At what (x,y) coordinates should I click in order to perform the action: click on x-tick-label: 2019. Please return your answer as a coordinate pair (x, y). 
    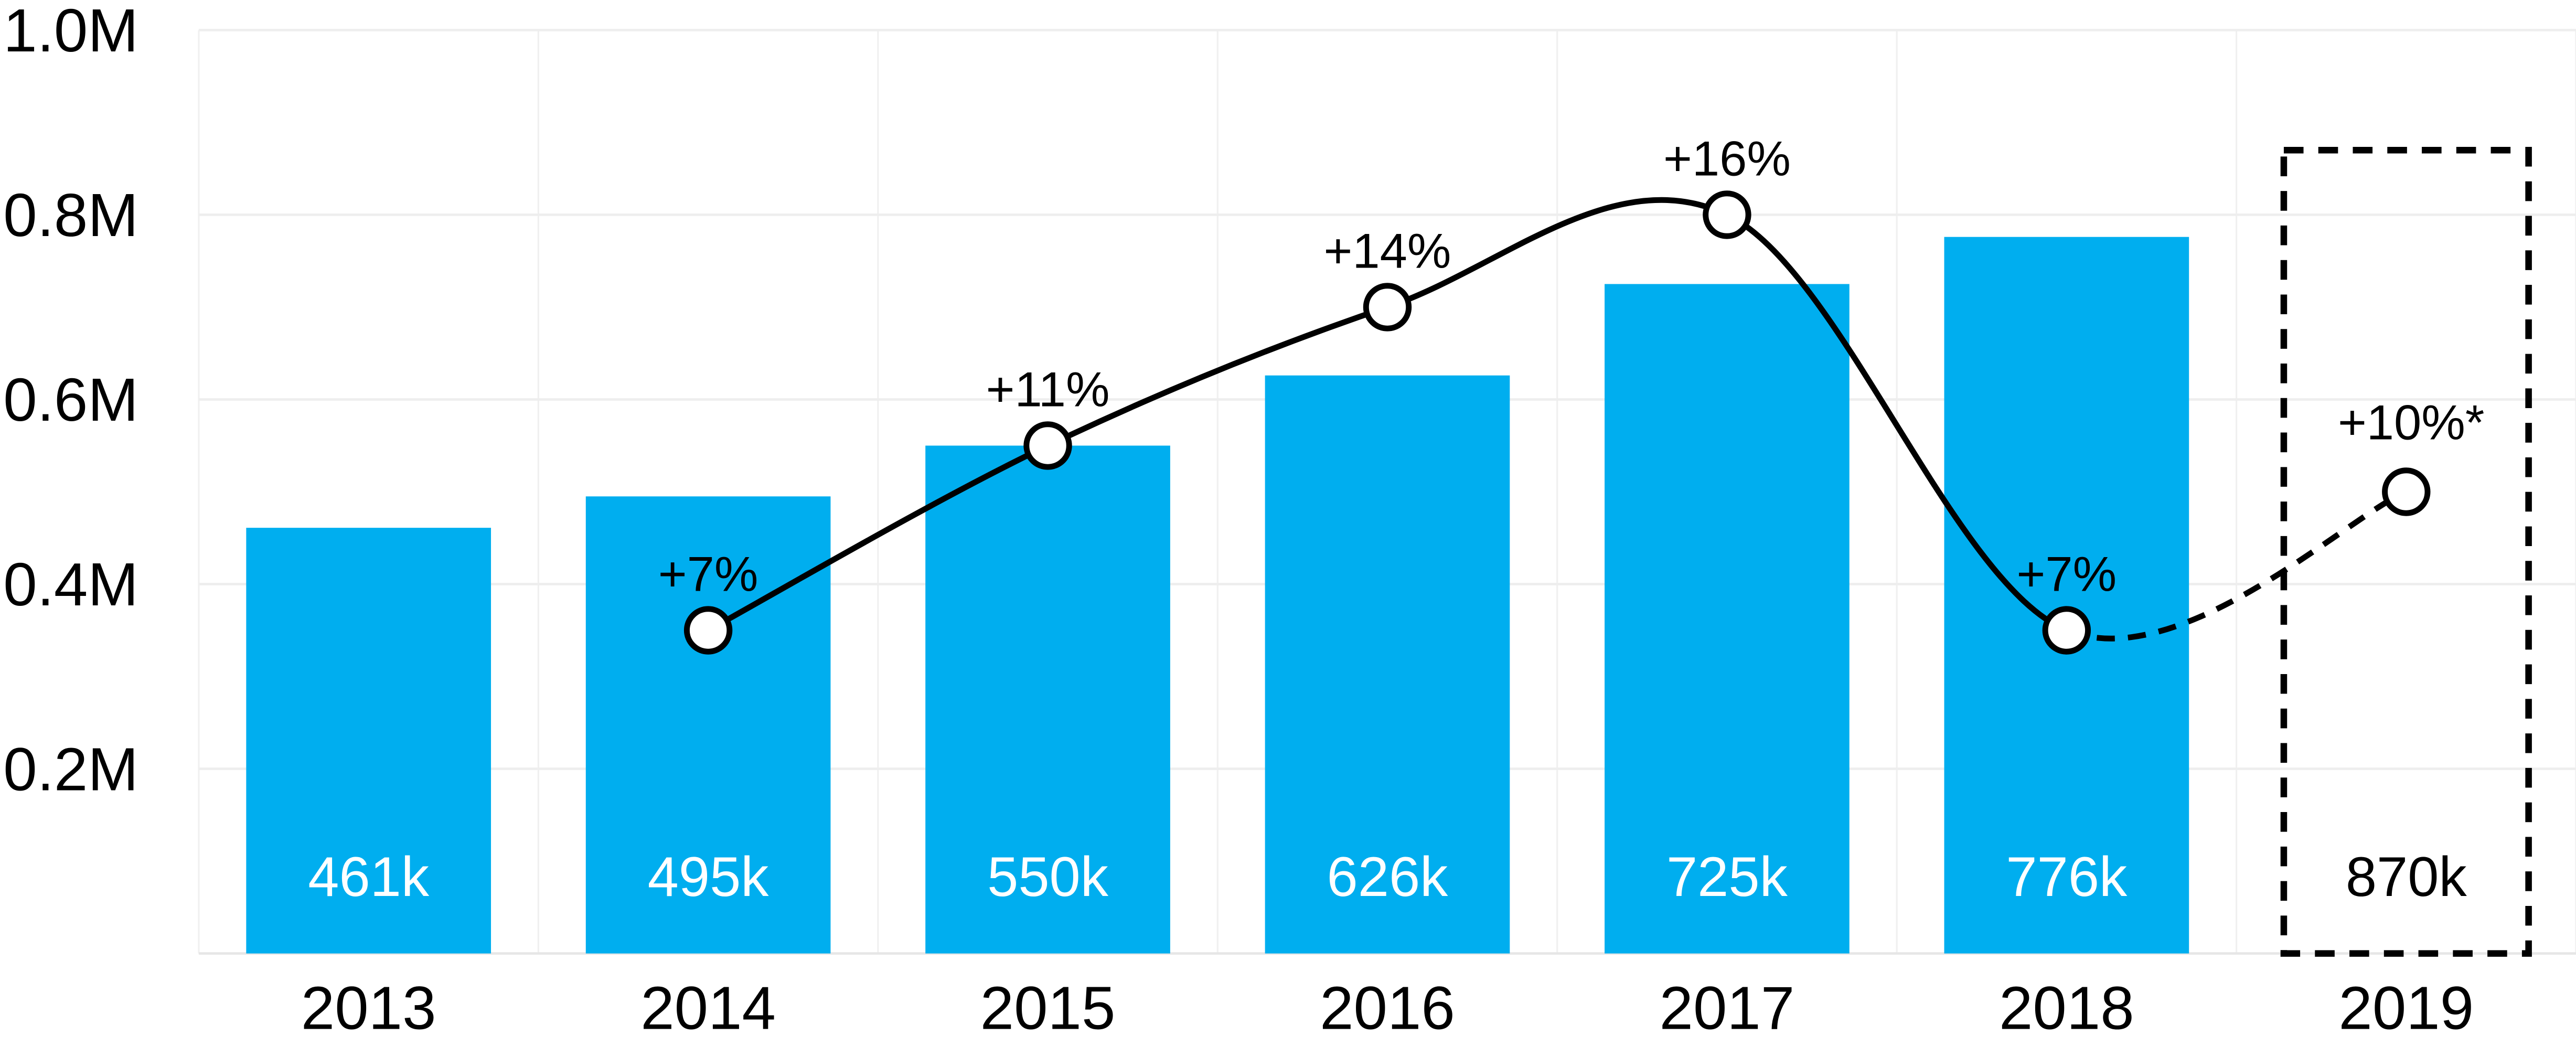
    Looking at the image, I should click on (2406, 1008).